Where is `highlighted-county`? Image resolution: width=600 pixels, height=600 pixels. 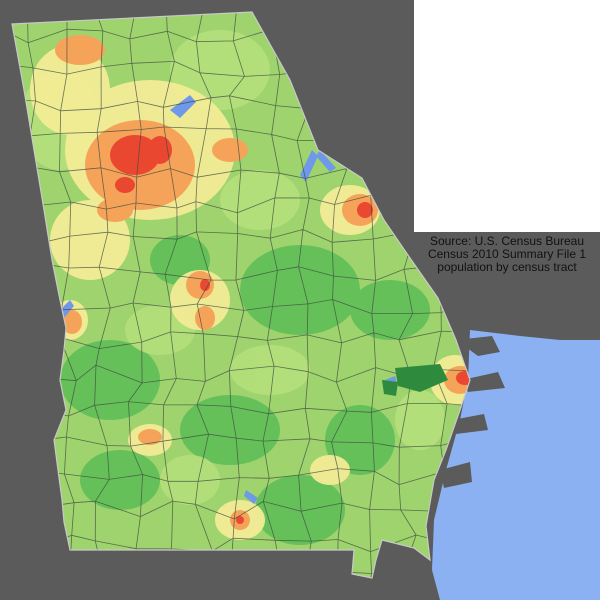 highlighted-county is located at coordinates (421, 378).